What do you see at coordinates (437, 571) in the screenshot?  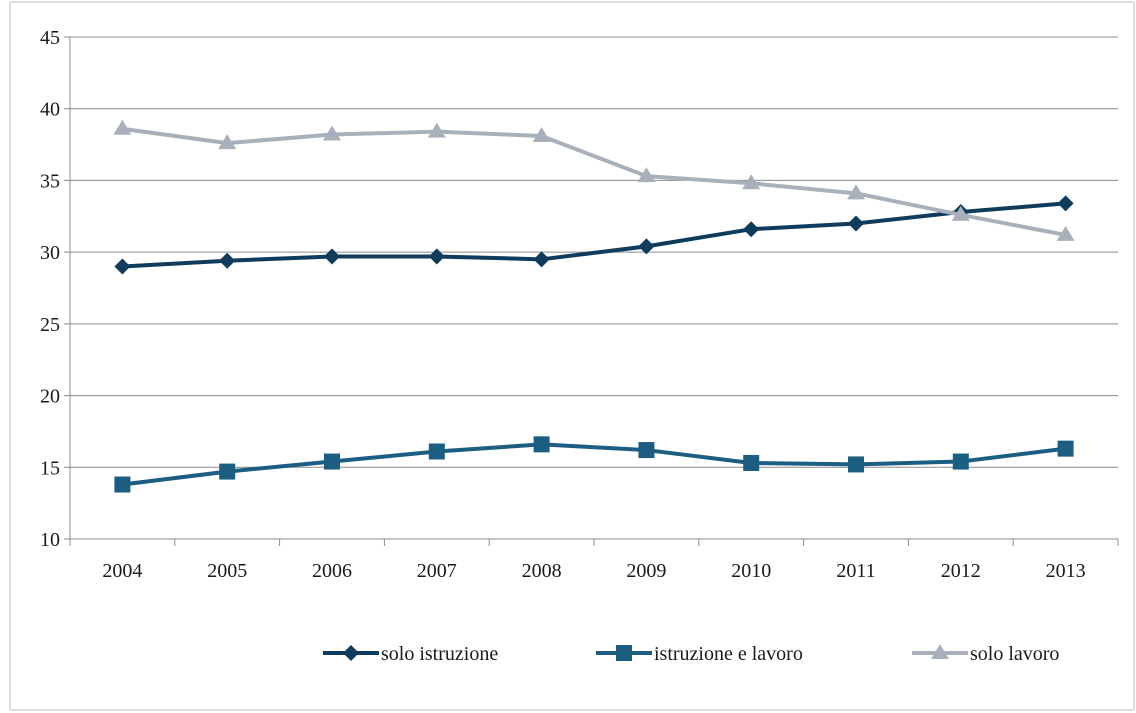 I see `x-tick-label: 2007` at bounding box center [437, 571].